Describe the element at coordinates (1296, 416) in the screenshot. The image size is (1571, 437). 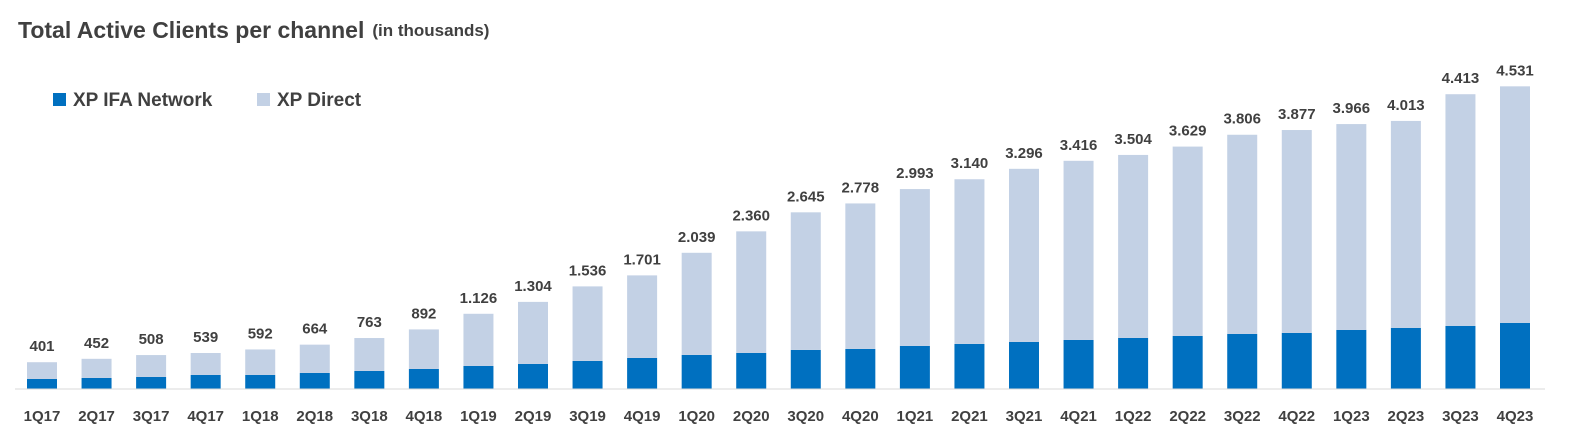
I see `x-tick-label: 4Q22` at that location.